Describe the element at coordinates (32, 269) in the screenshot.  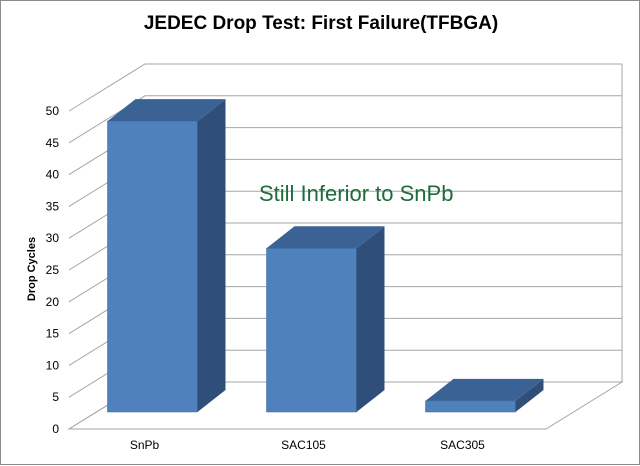
I see `y-axis-label: Drop Cycles` at that location.